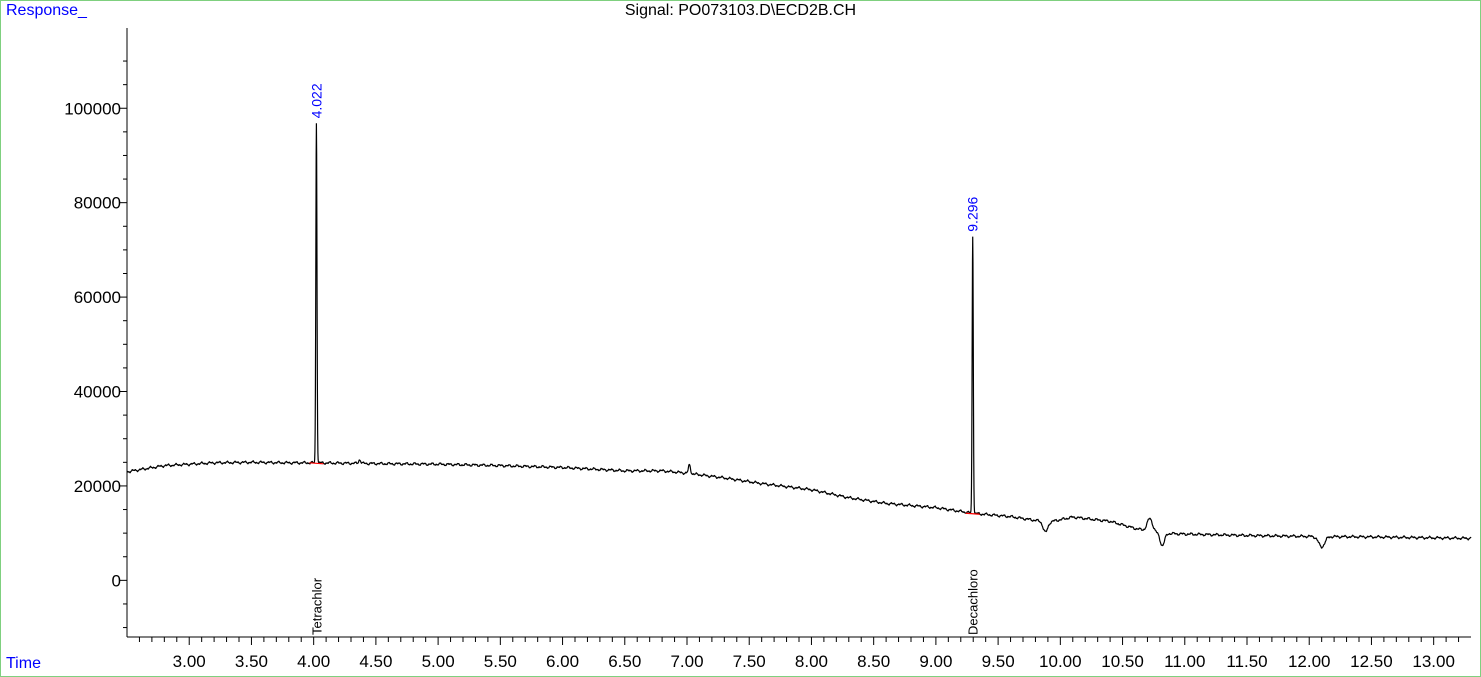 Image resolution: width=1481 pixels, height=677 pixels. I want to click on compound-label: Tetrachlor, so click(316, 606).